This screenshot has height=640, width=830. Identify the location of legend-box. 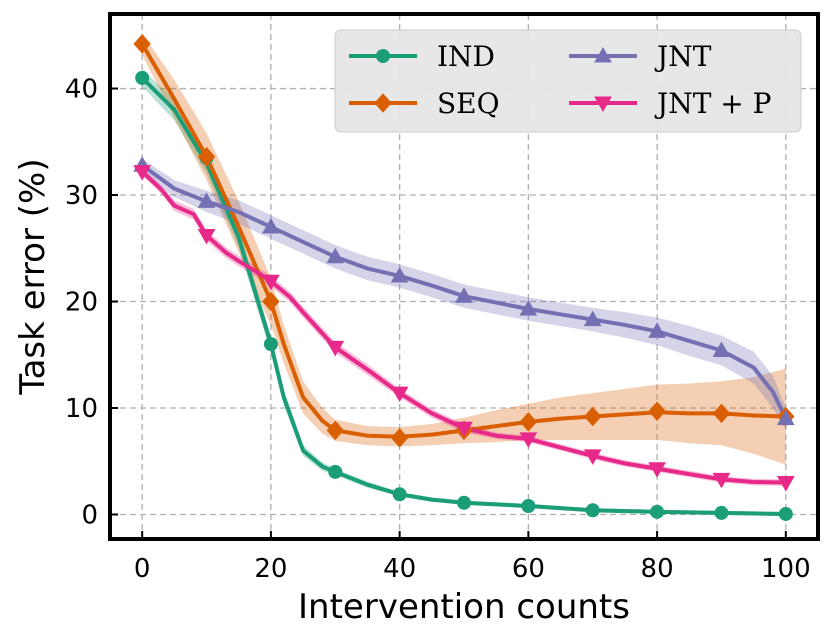
(568, 81).